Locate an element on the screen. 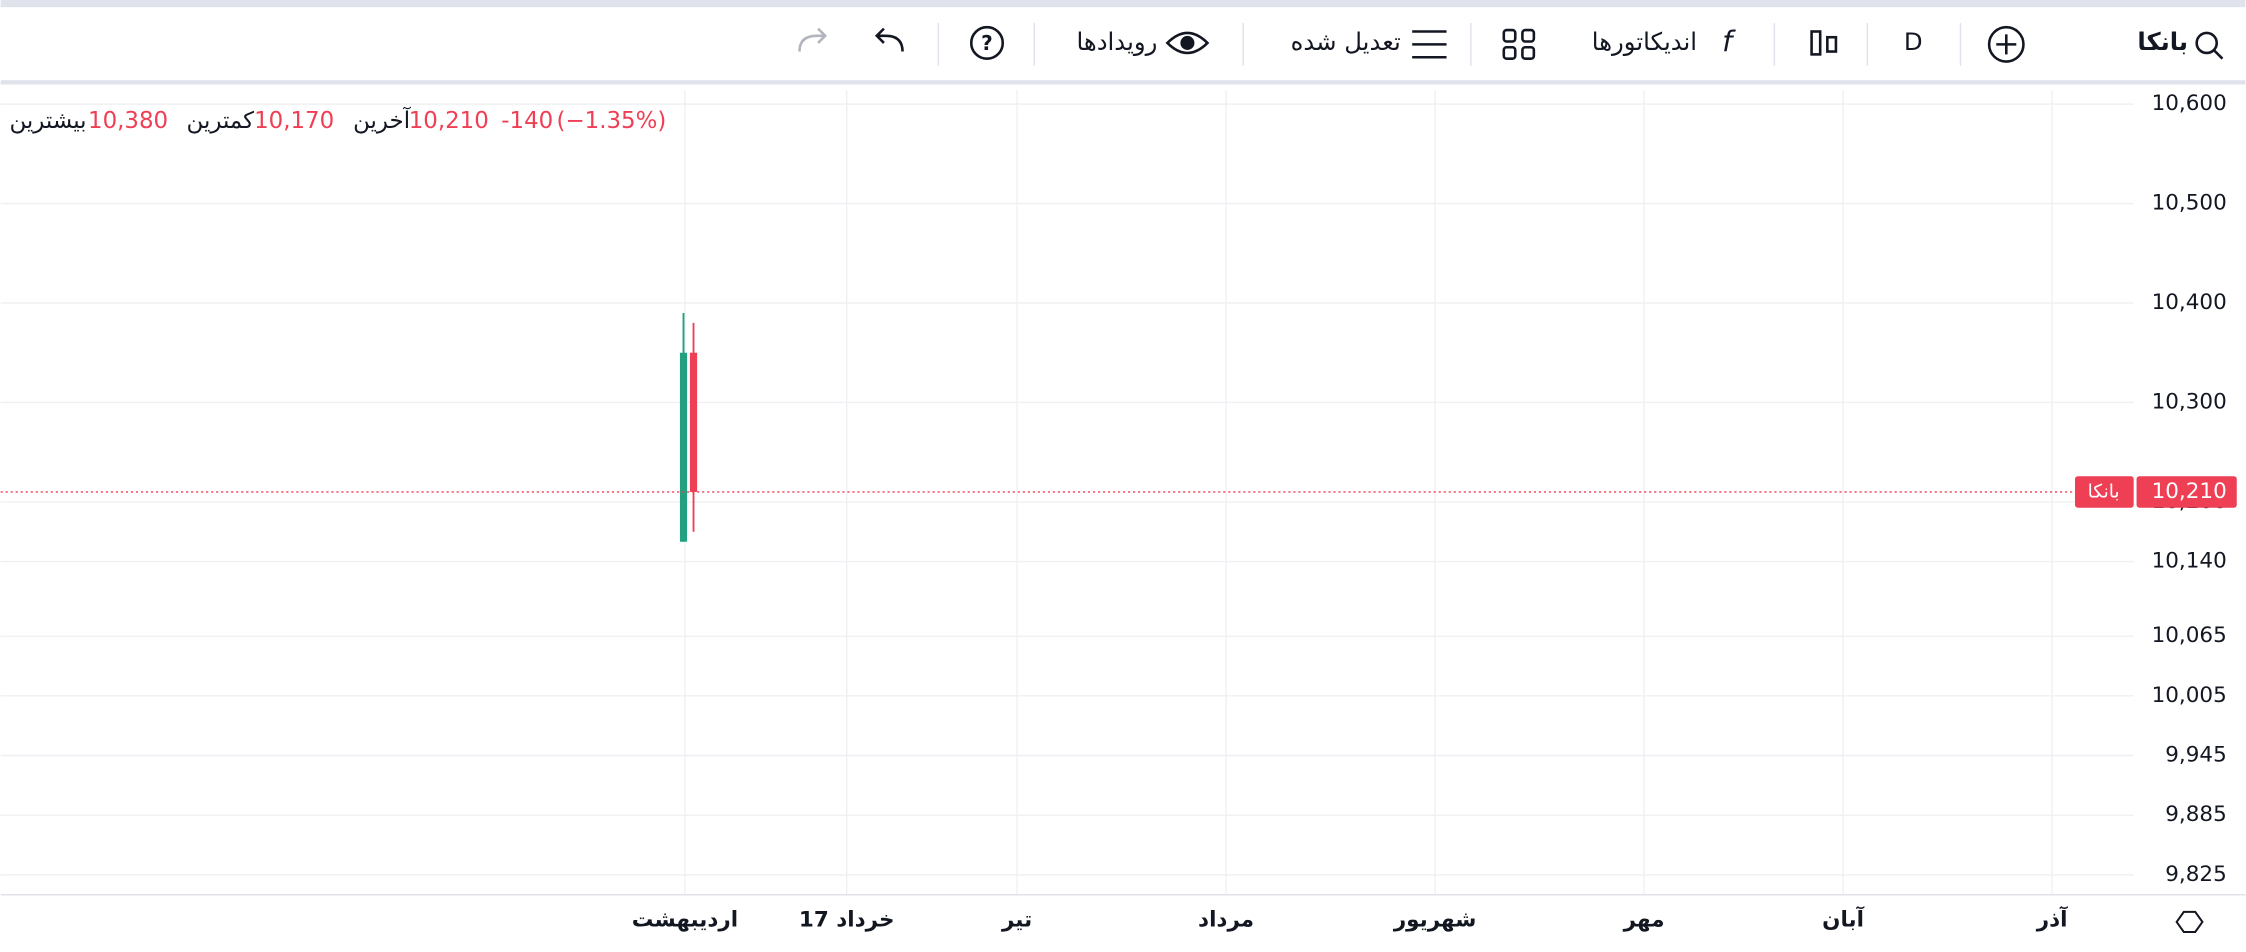  toolbar is located at coordinates (1511, 44).